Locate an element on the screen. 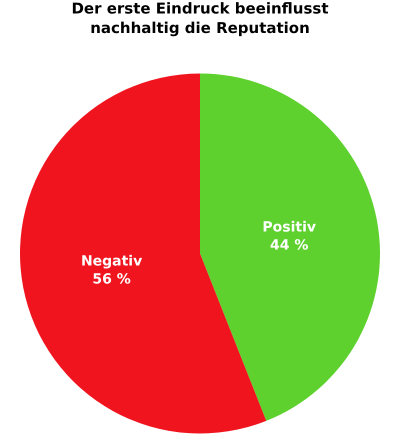 This screenshot has width=400, height=447. slice-label: Negativ is located at coordinates (111, 261).